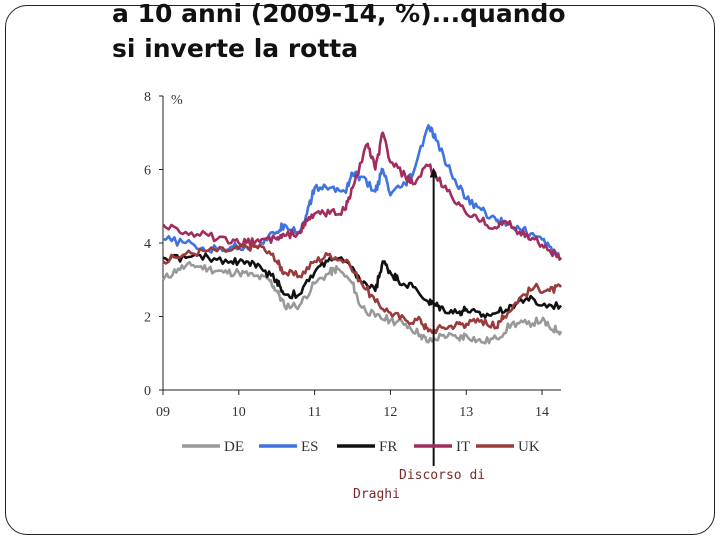  What do you see at coordinates (177, 100) in the screenshot?
I see `y-axis-label: %` at bounding box center [177, 100].